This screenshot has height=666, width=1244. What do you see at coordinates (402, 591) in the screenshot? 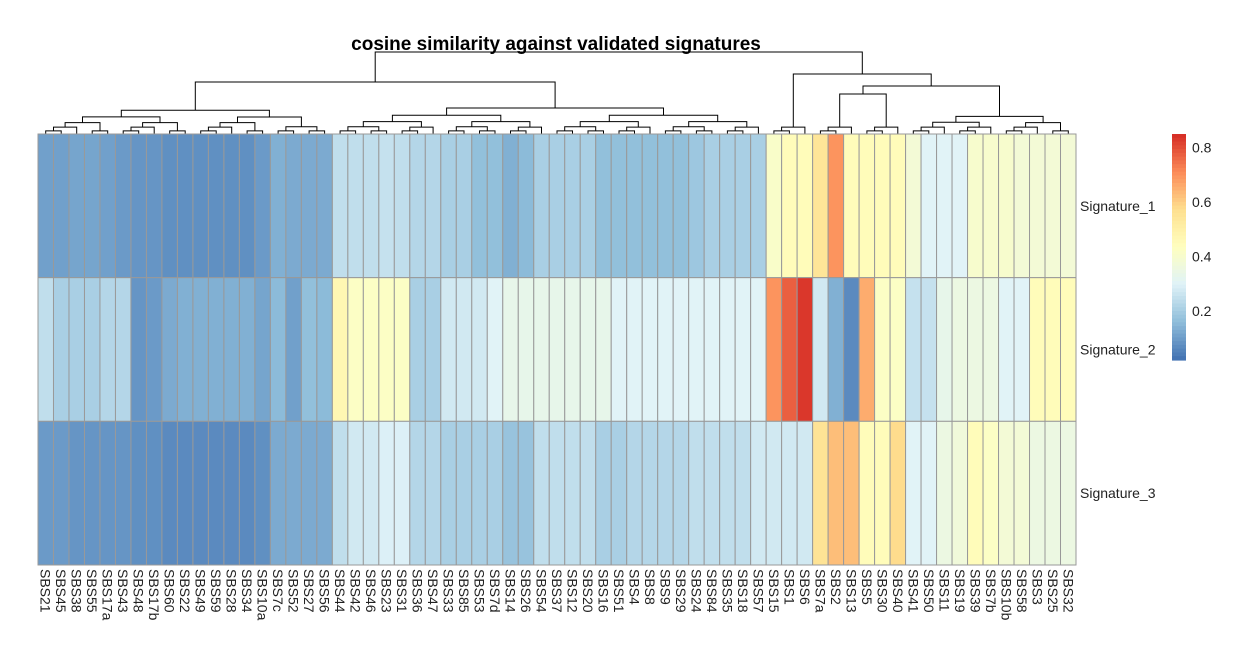
I see `column-label: SBS31` at bounding box center [402, 591].